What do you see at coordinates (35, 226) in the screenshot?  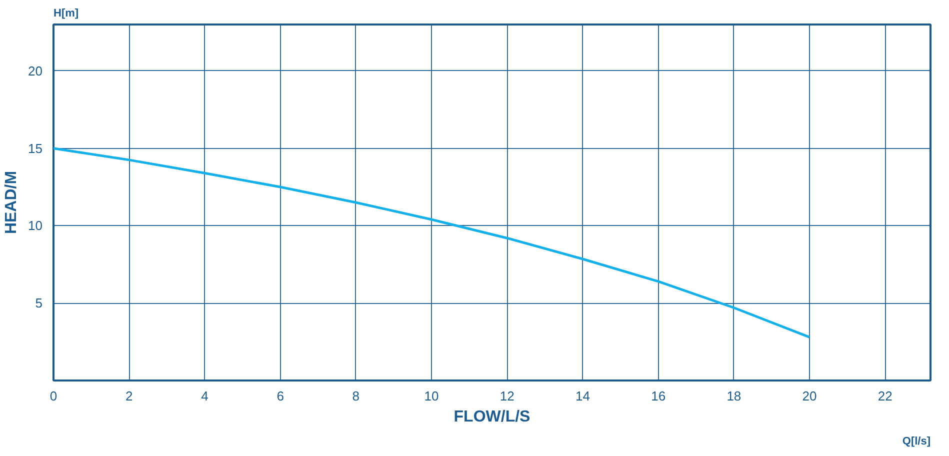 I see `y-tick-label: 10` at bounding box center [35, 226].